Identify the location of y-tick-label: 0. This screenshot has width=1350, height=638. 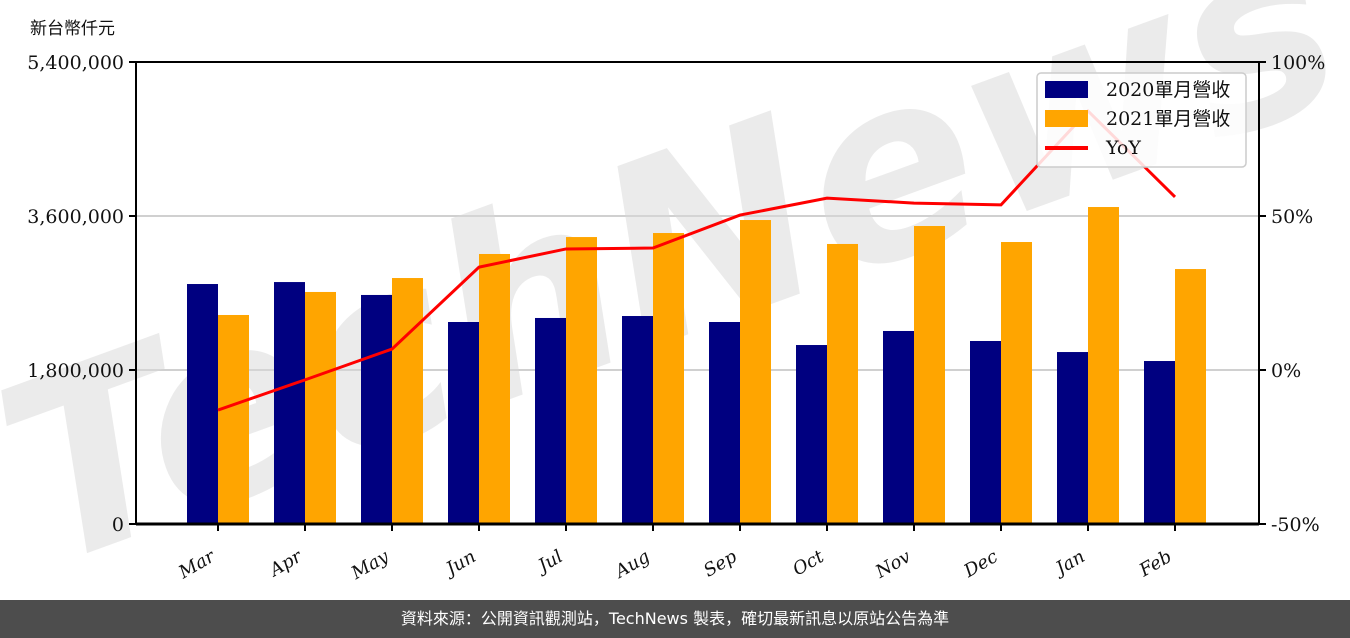
(118, 525).